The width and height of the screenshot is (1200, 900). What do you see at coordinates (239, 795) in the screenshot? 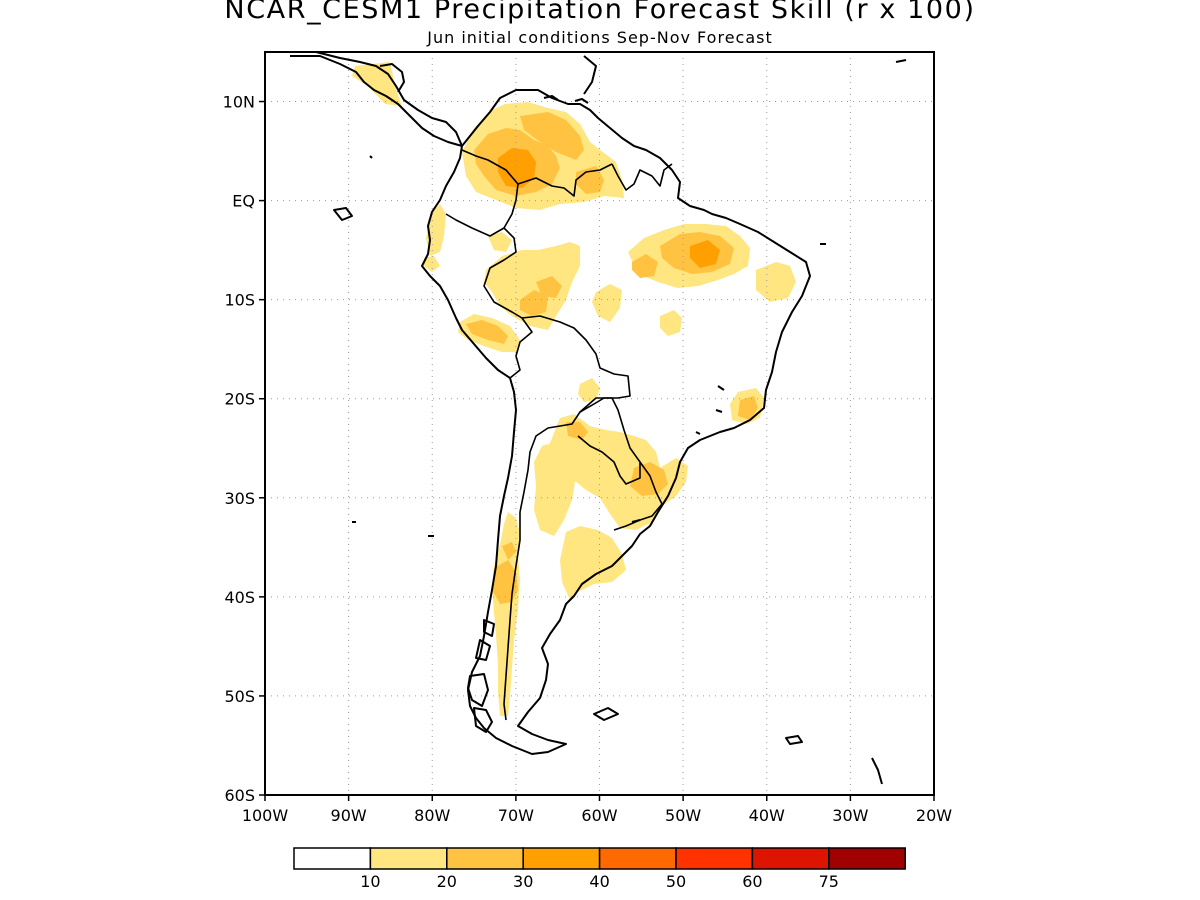
I see `lat-tick-label: 60S` at bounding box center [239, 795].